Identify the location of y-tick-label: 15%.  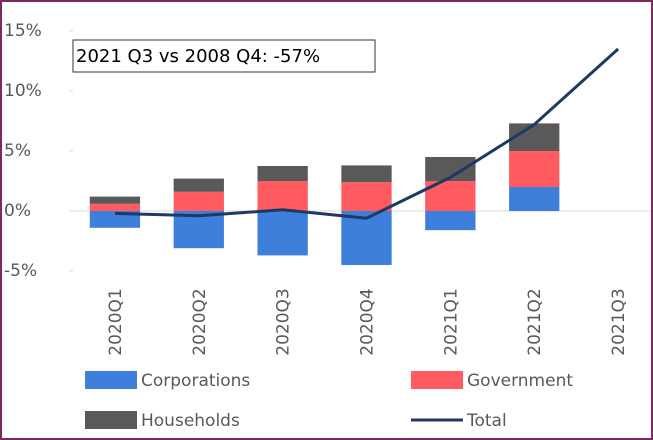
(23, 31).